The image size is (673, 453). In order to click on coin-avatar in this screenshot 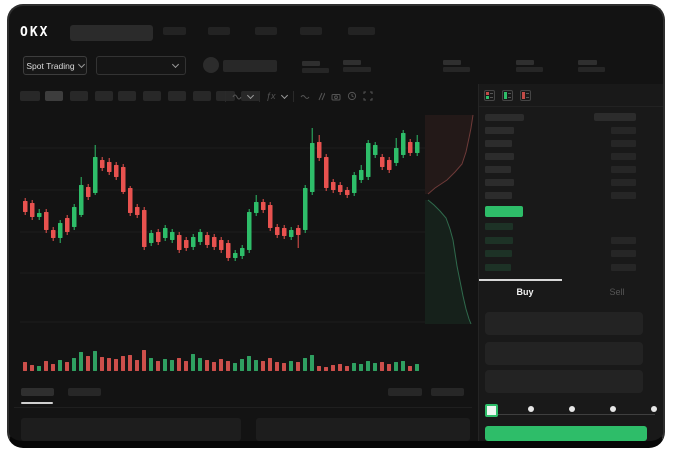, I will do `click(211, 65)`.